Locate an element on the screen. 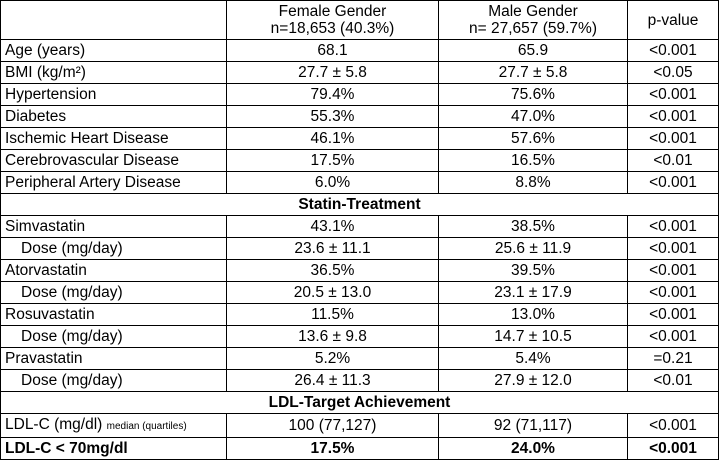 This screenshot has height=468, width=720. female-value: 5.2% is located at coordinates (332, 358).